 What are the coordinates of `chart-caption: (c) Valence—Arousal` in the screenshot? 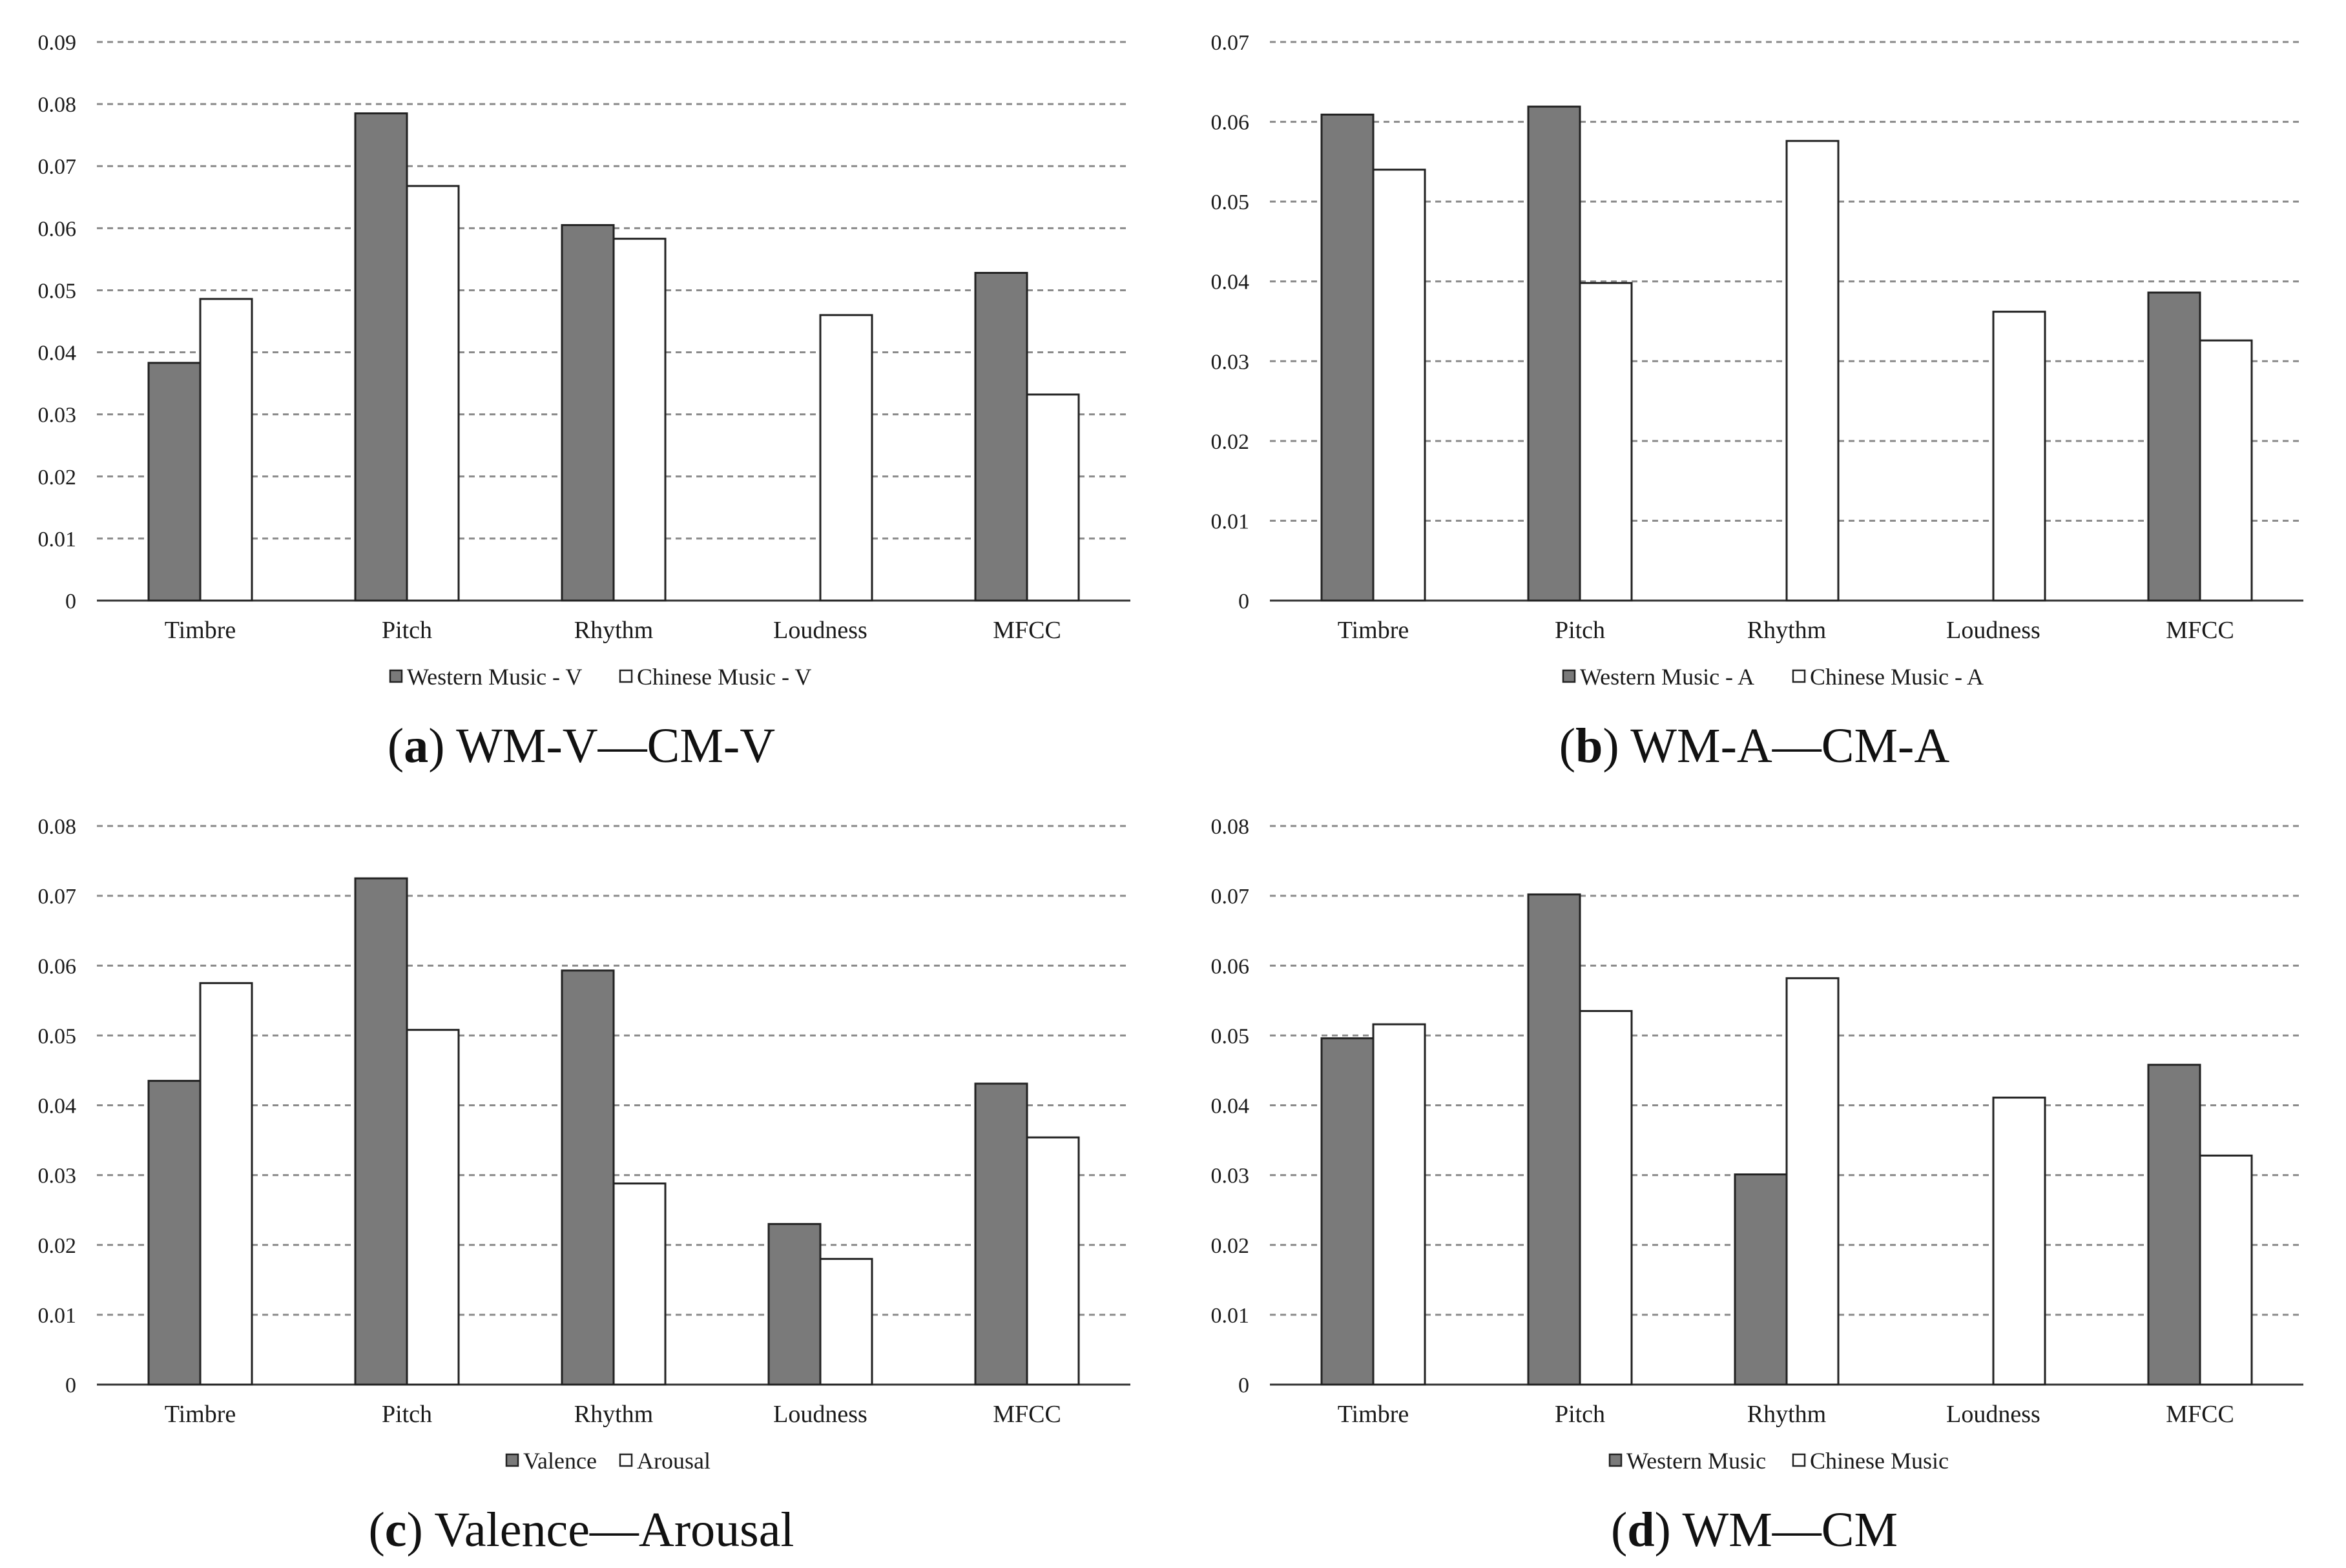 It's located at (581, 1530).